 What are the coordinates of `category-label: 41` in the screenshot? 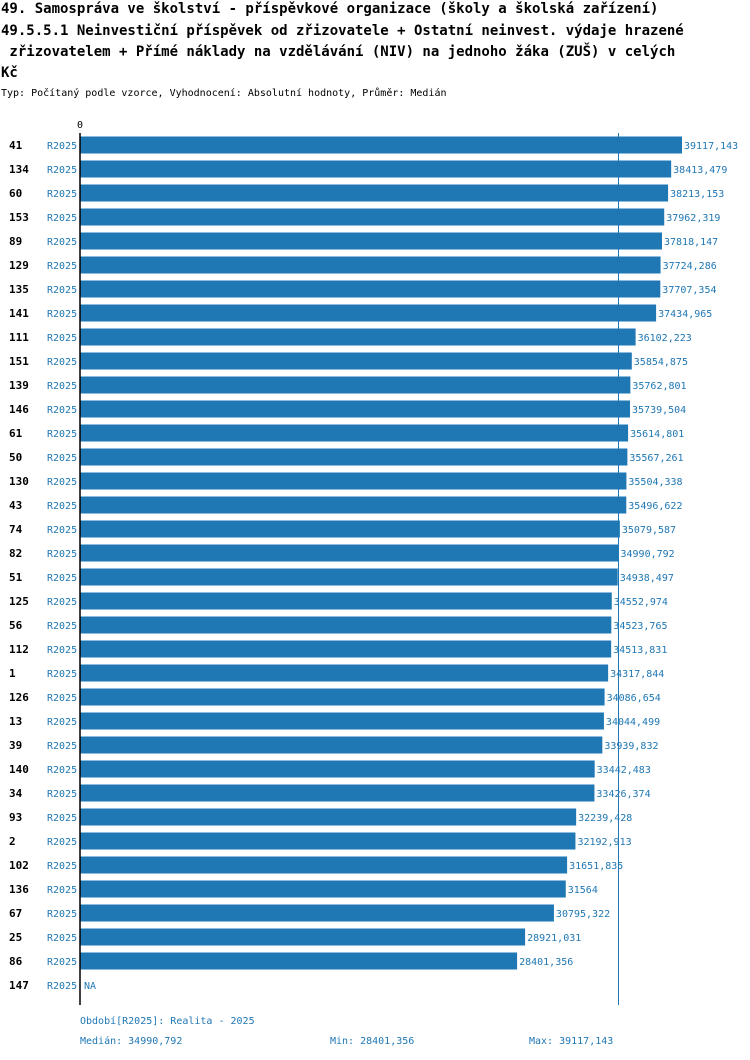 It's located at (16, 145).